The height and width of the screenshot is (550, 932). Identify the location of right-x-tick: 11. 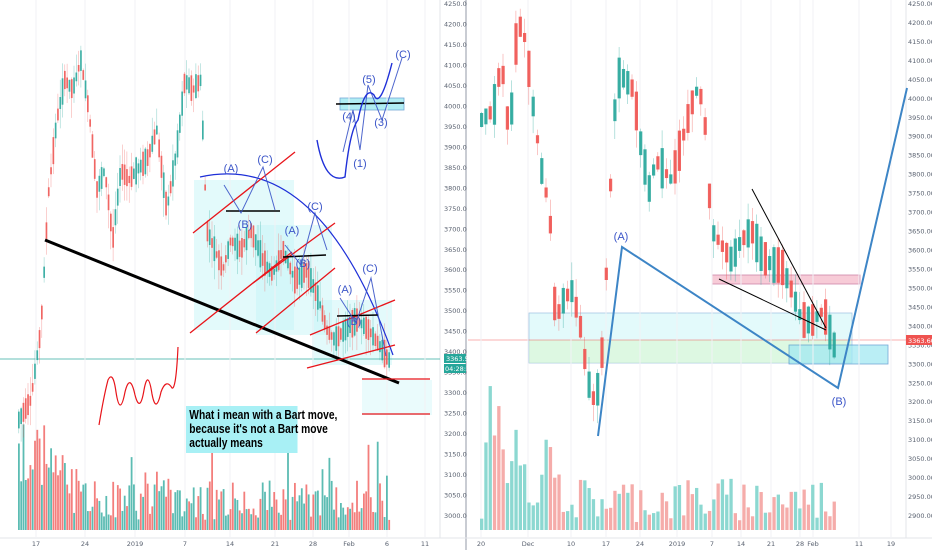
(859, 544).